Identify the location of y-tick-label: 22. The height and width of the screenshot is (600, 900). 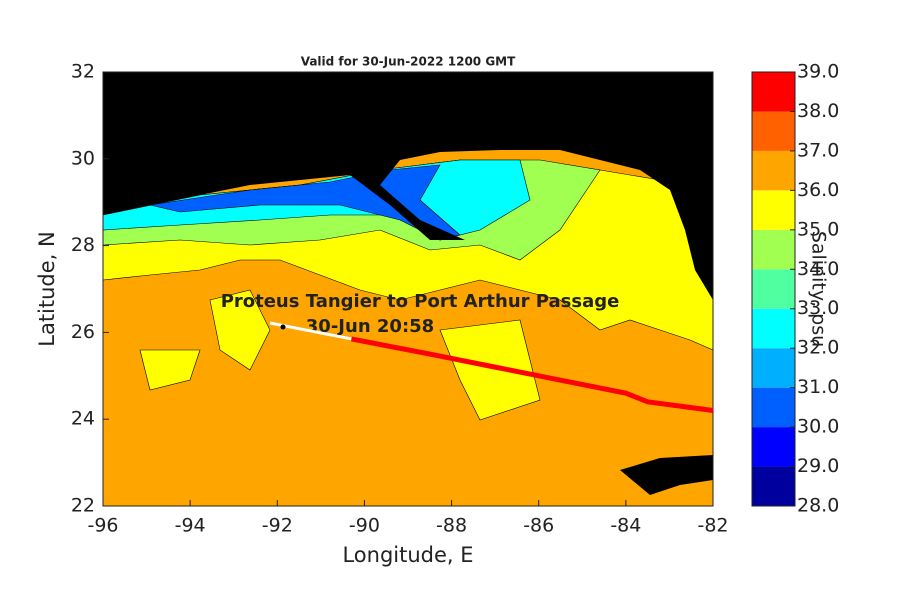
(83, 506).